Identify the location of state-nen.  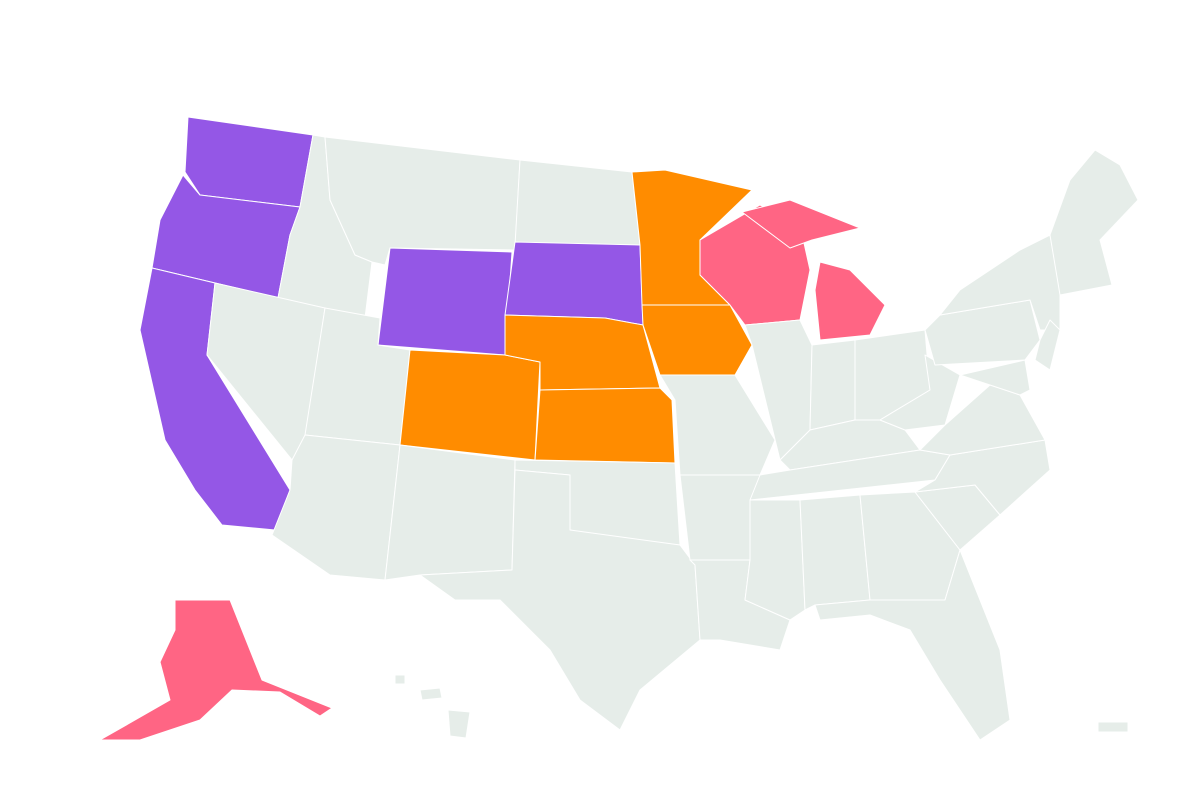
(1094, 222).